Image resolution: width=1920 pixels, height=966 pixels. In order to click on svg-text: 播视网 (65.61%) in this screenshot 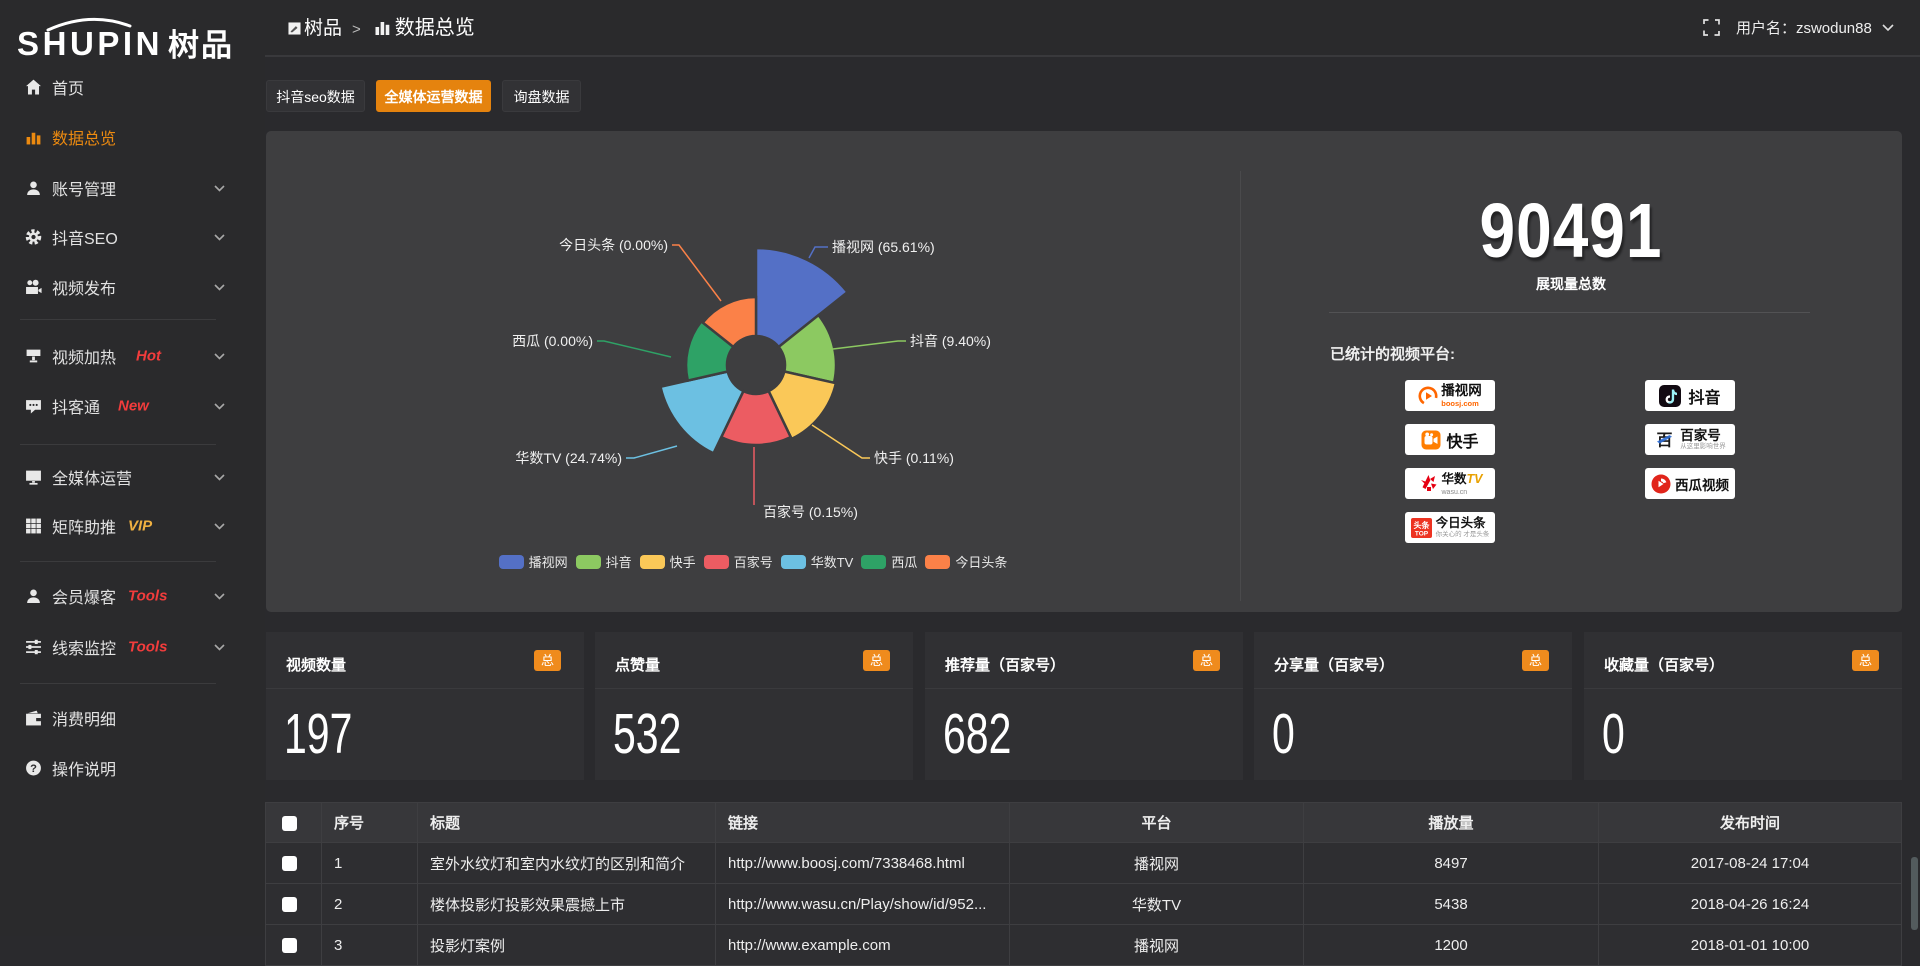, I will do `click(883, 247)`.